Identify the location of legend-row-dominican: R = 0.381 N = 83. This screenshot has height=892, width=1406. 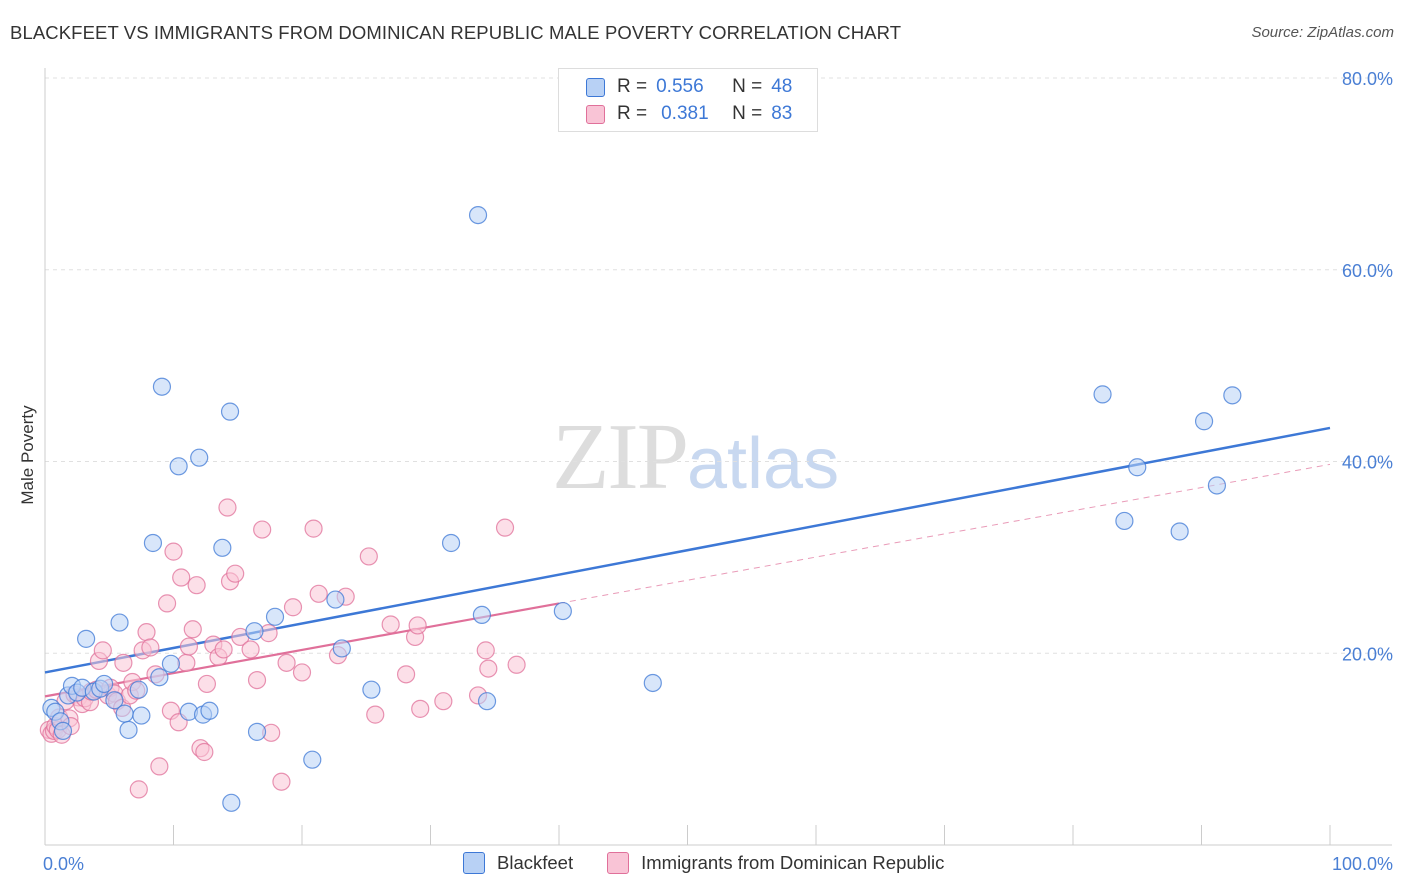
(689, 114).